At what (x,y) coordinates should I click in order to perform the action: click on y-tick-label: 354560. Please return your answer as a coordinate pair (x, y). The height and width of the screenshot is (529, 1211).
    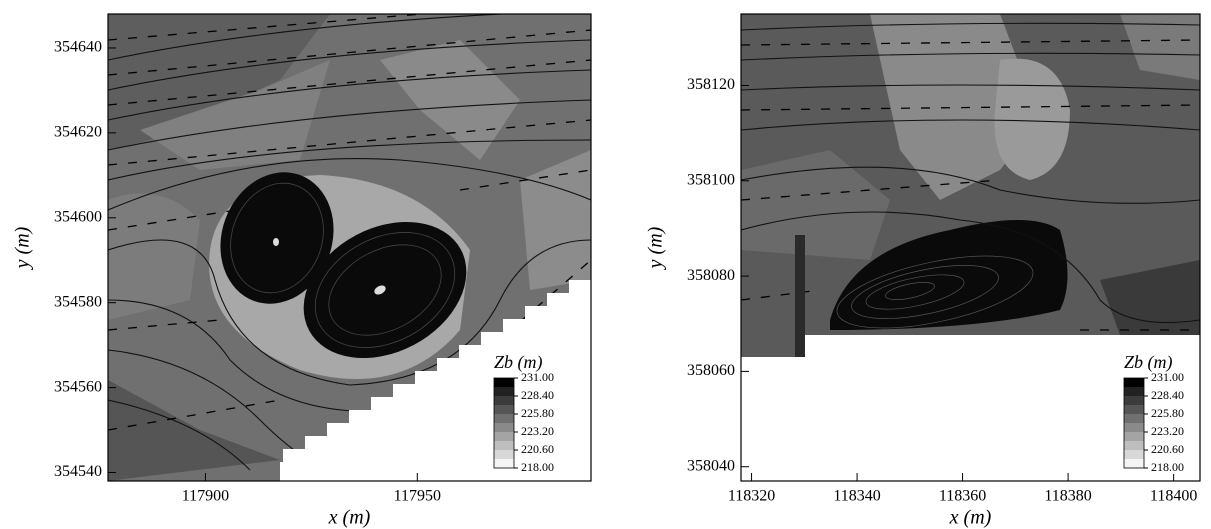
    Looking at the image, I should click on (78, 386).